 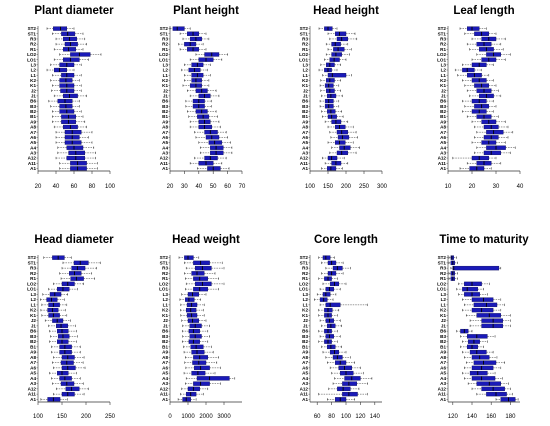 What do you see at coordinates (305, 273) in the screenshot?
I see `category-label: R2` at bounding box center [305, 273].